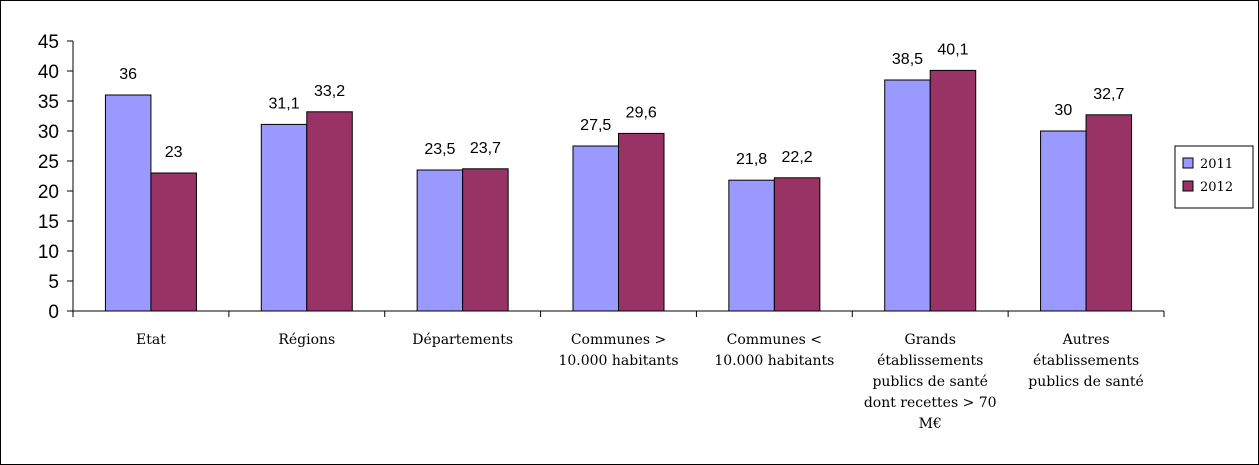 Image resolution: width=1259 pixels, height=465 pixels. What do you see at coordinates (329, 91) in the screenshot?
I see `data-label: 33,2` at bounding box center [329, 91].